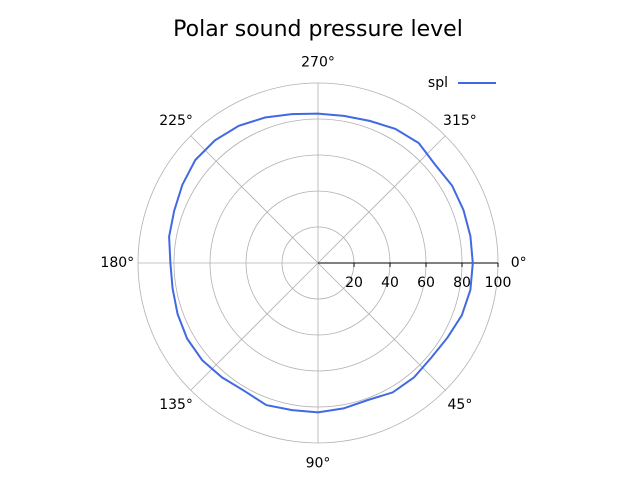 This screenshot has height=484, width=640. What do you see at coordinates (117, 263) in the screenshot?
I see `theta-tick-label: 180°` at bounding box center [117, 263].